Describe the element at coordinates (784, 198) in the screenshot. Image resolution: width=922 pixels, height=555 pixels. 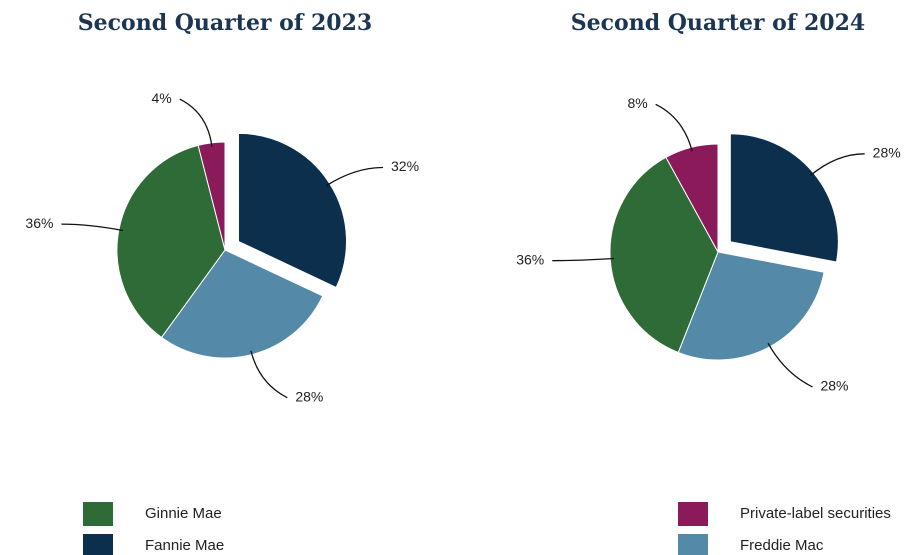
I see `pie-slice` at that location.